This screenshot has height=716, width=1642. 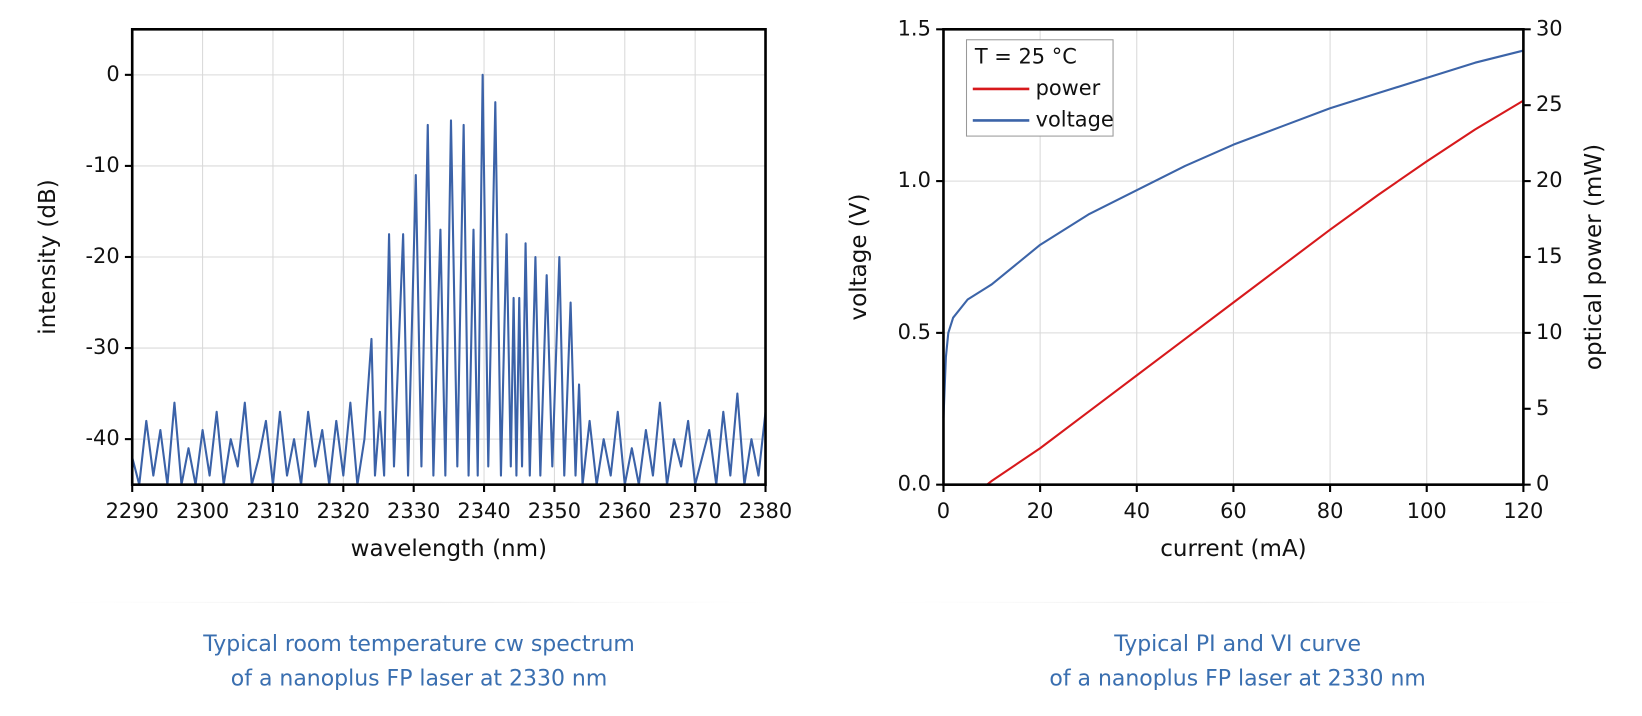 What do you see at coordinates (1549, 332) in the screenshot?
I see `y2-tick-label: 10` at bounding box center [1549, 332].